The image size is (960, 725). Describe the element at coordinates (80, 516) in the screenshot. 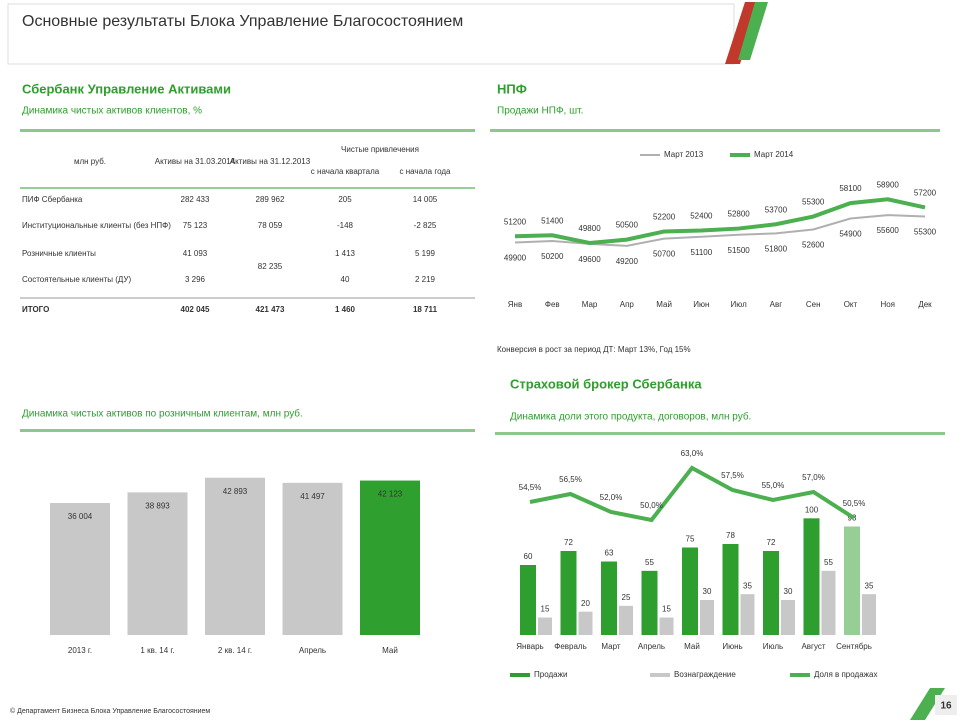

I see `data-label: 36 004` at that location.